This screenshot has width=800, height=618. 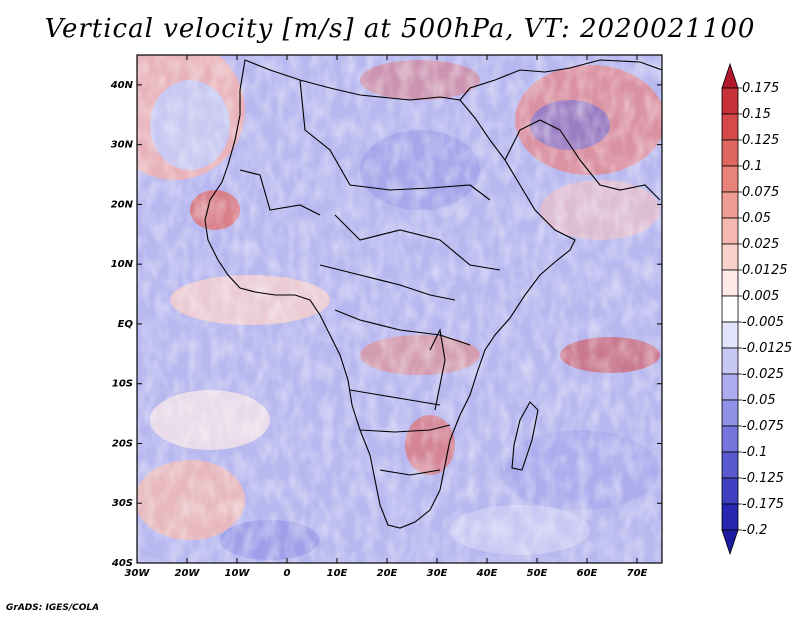 I want to click on colorbar-label: -0.1, so click(x=754, y=452).